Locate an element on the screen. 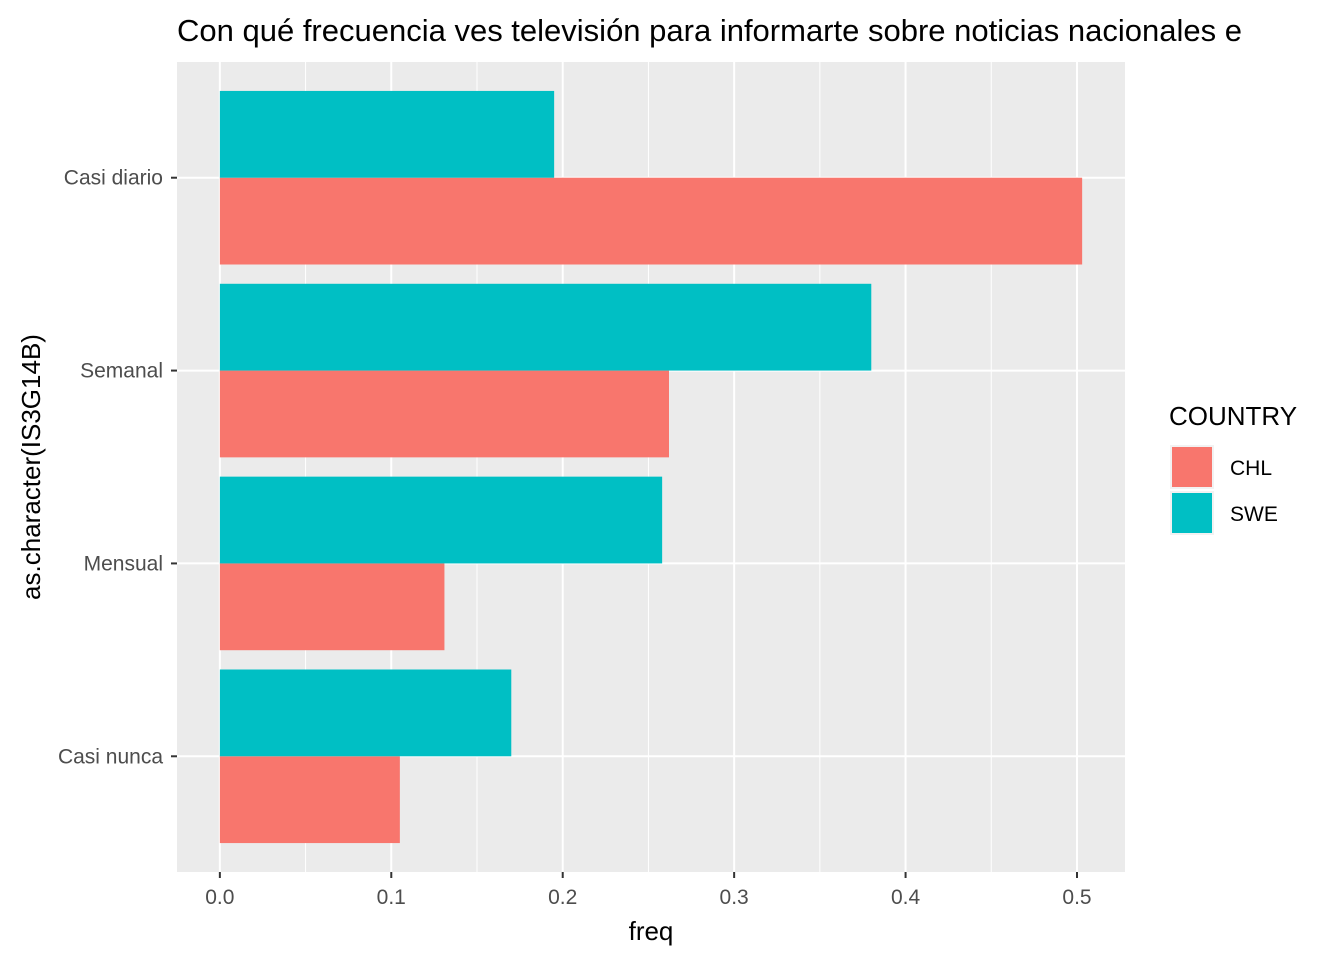 This screenshot has height=960, width=1344. x-tick-label: 0.0 is located at coordinates (219, 897).